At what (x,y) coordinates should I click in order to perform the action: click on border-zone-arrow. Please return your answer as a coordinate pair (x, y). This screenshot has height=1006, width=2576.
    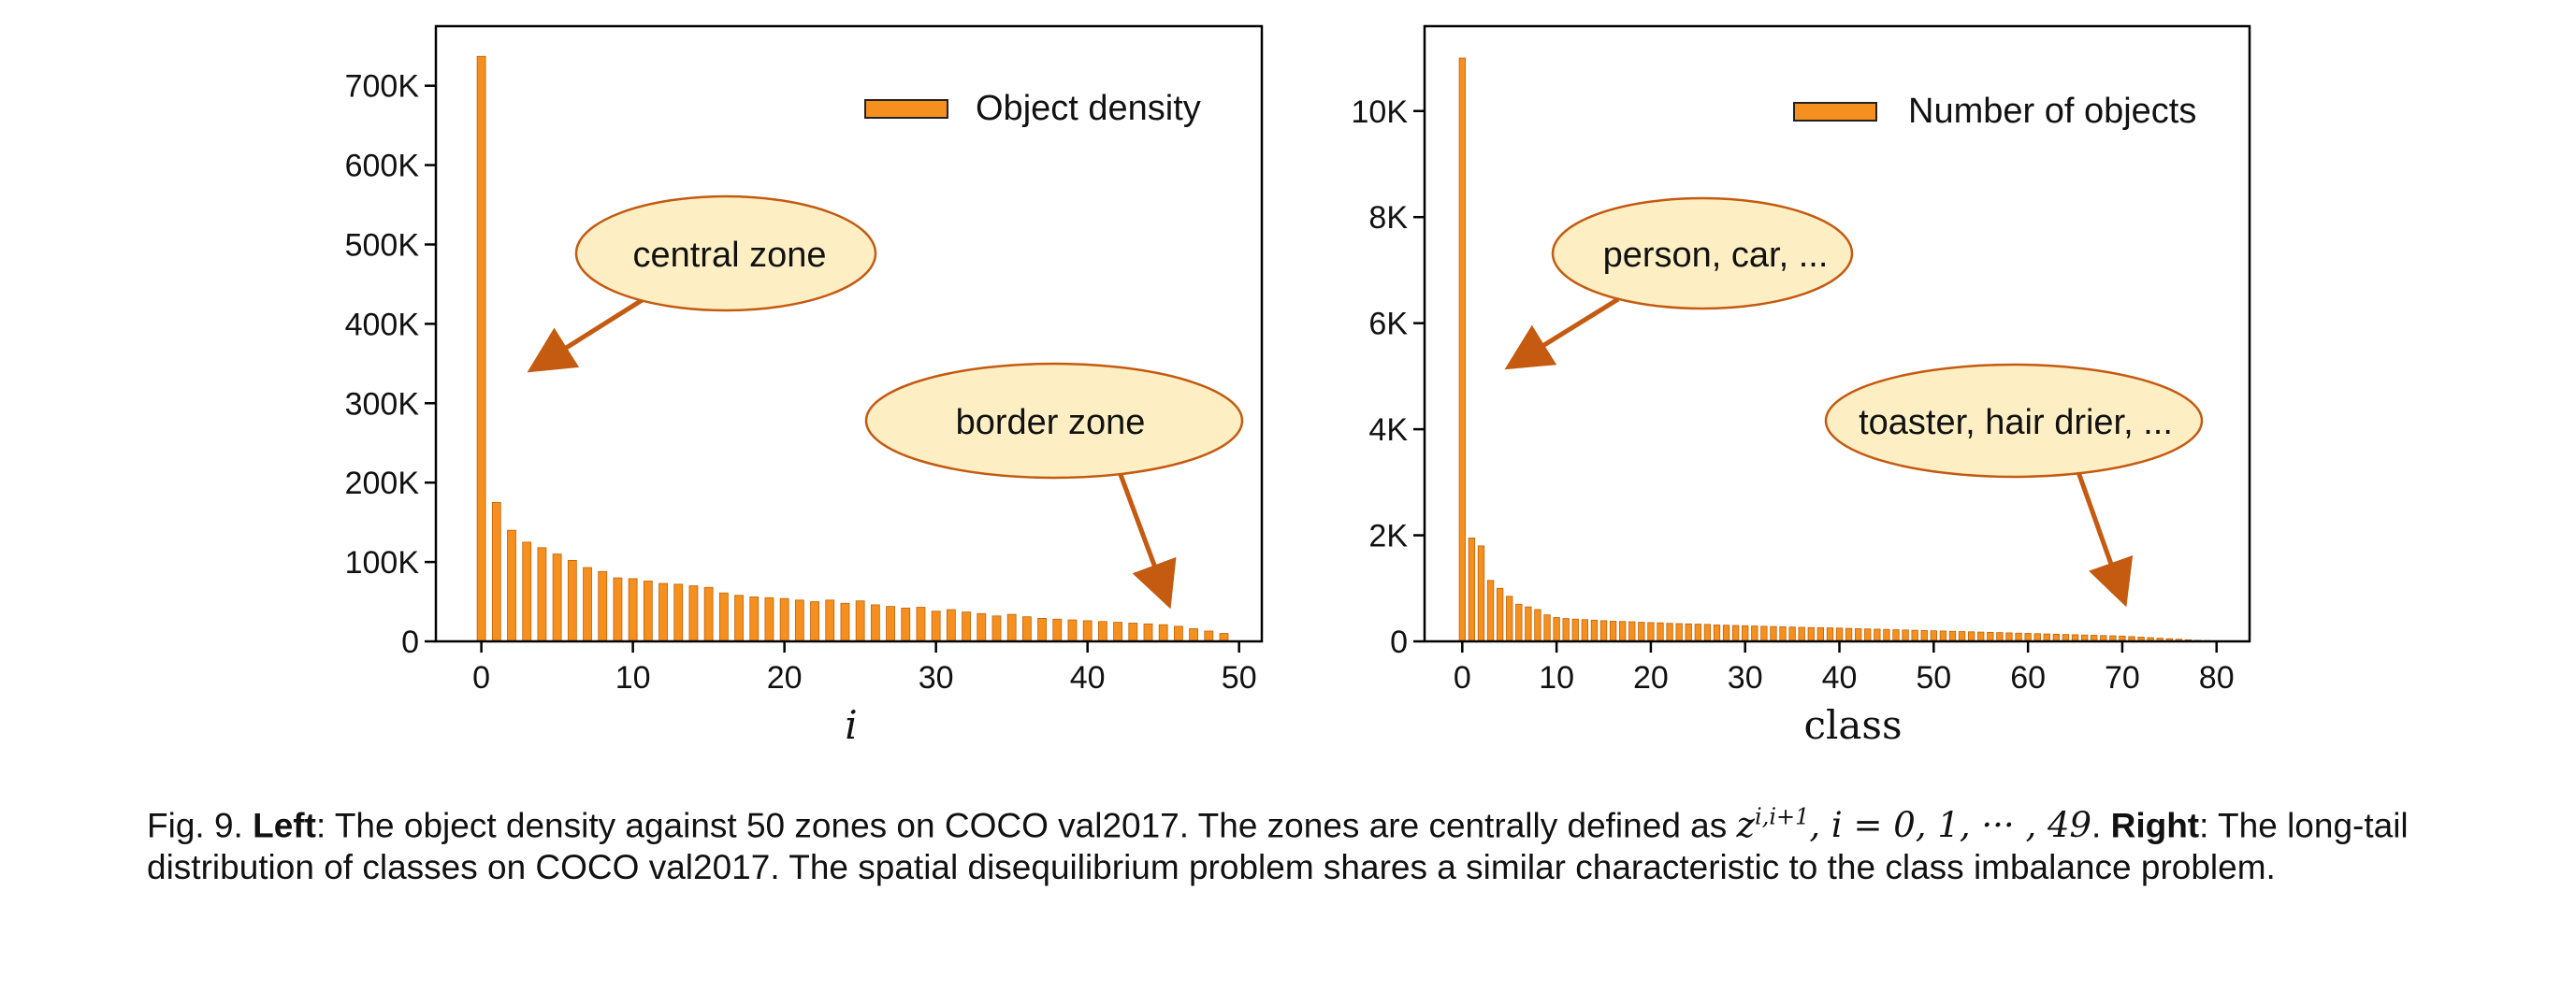
    Looking at the image, I should click on (1147, 540).